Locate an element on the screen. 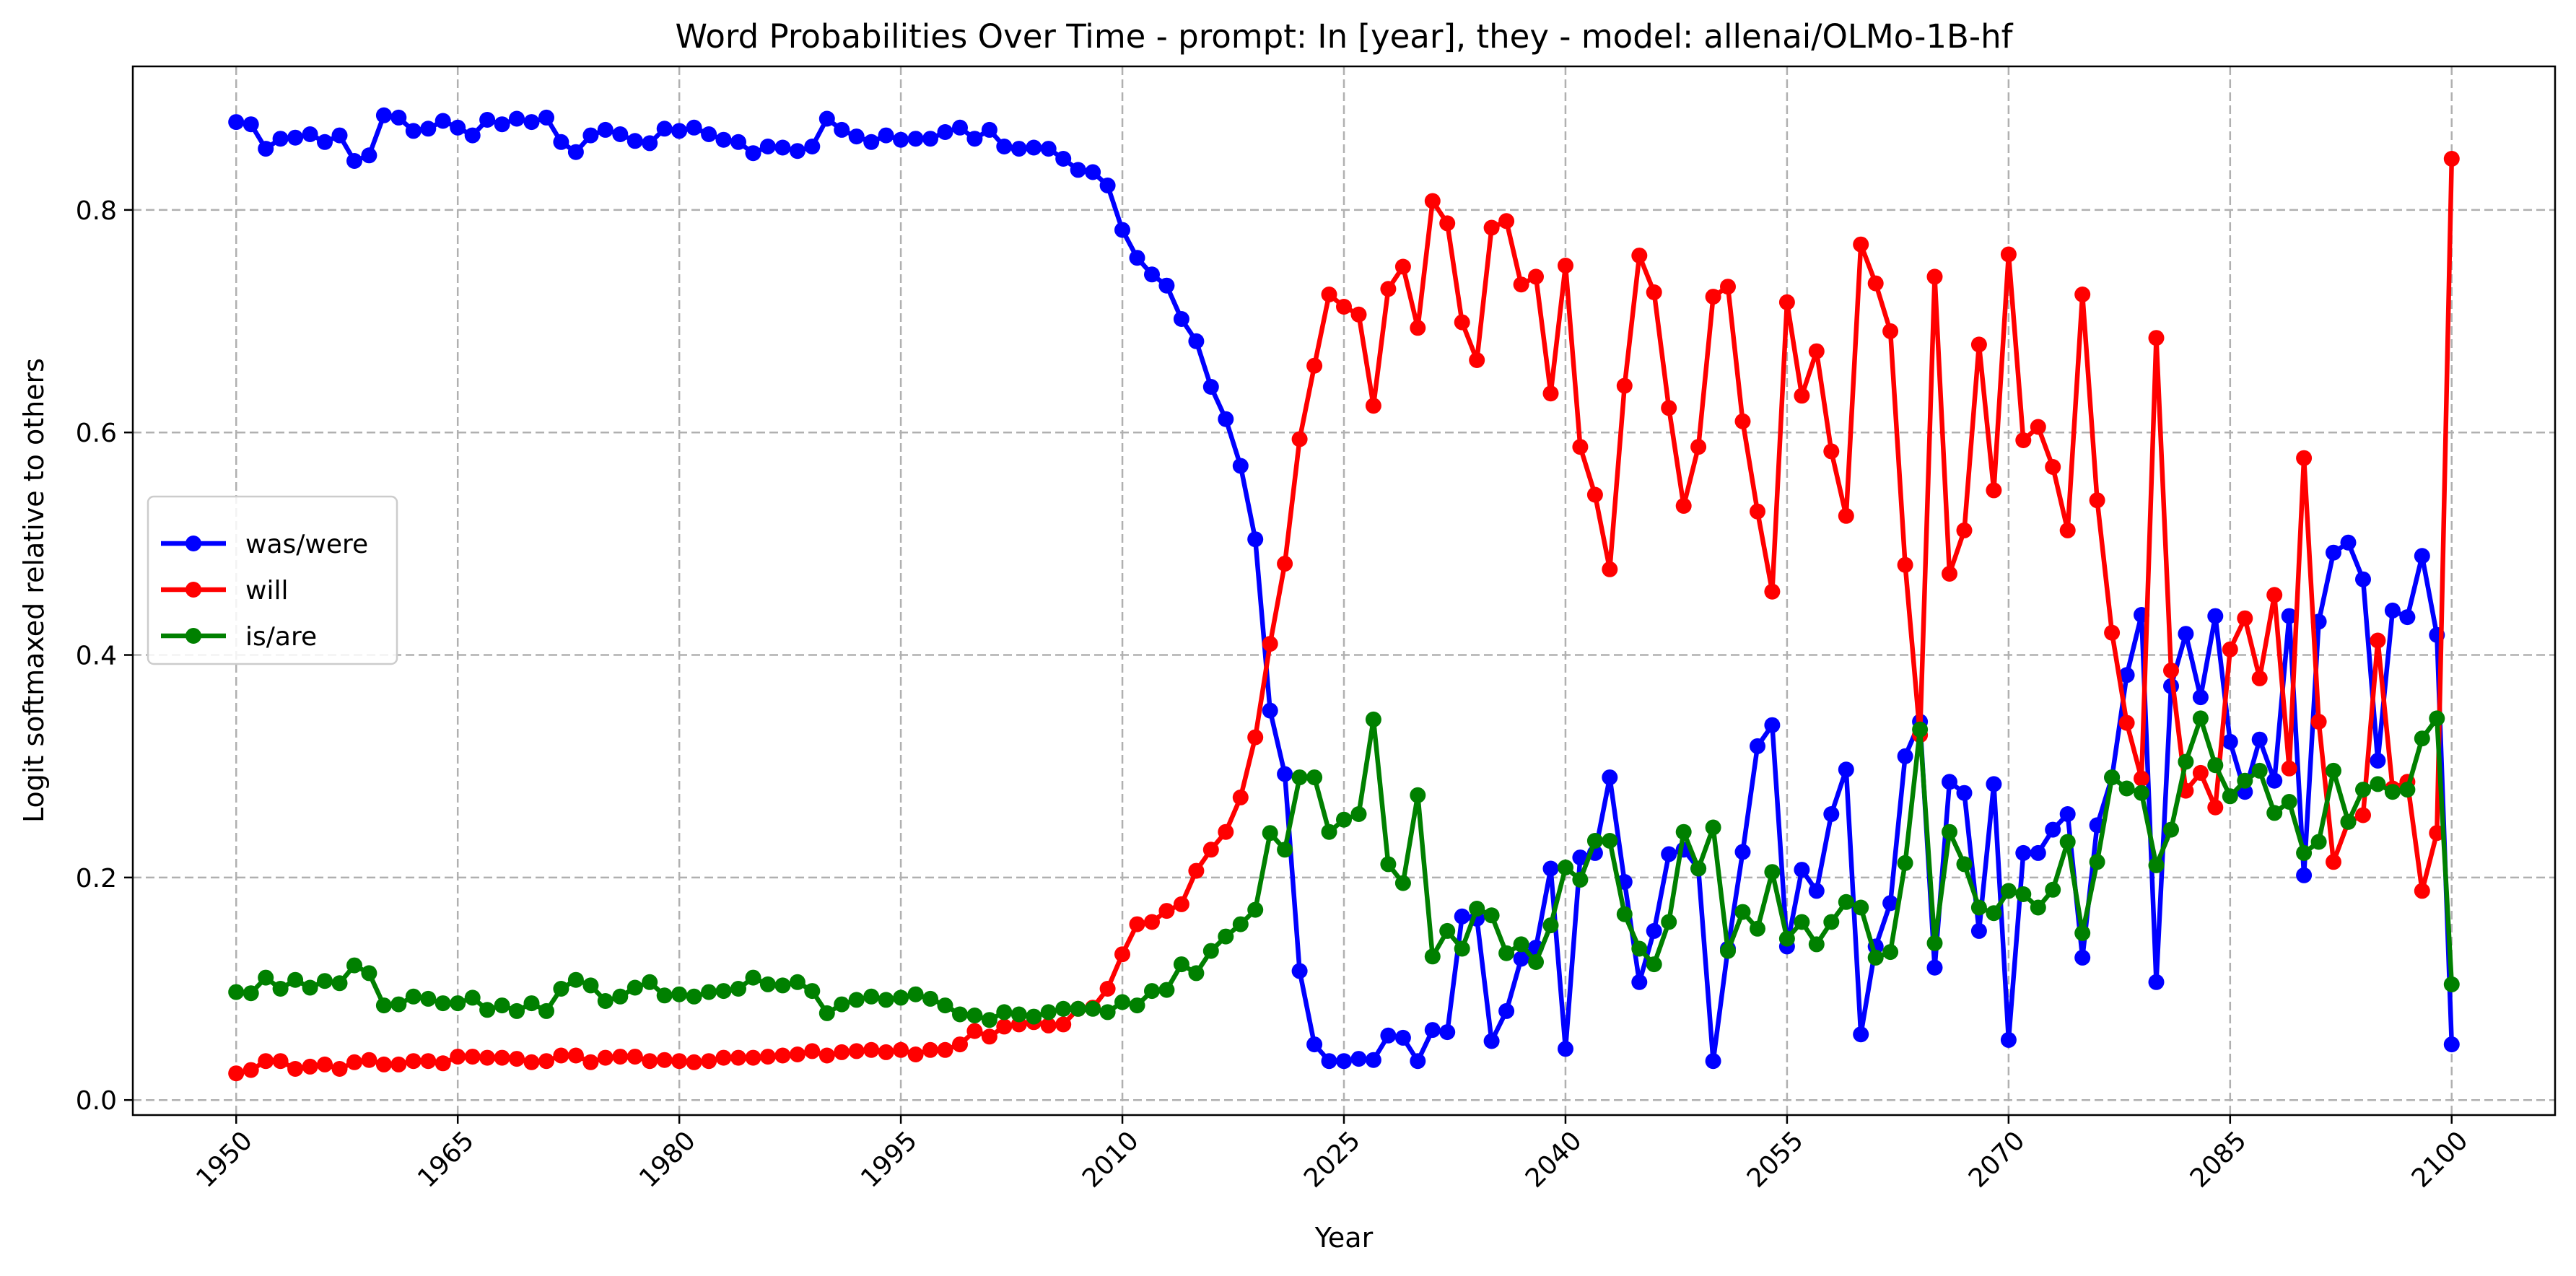 The image size is (2576, 1276). y-tick-label: 0.2 is located at coordinates (96, 878).